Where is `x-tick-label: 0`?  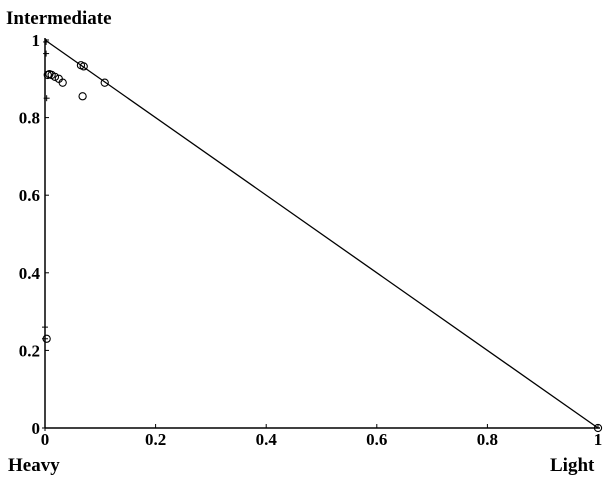 x-tick-label: 0 is located at coordinates (45, 439).